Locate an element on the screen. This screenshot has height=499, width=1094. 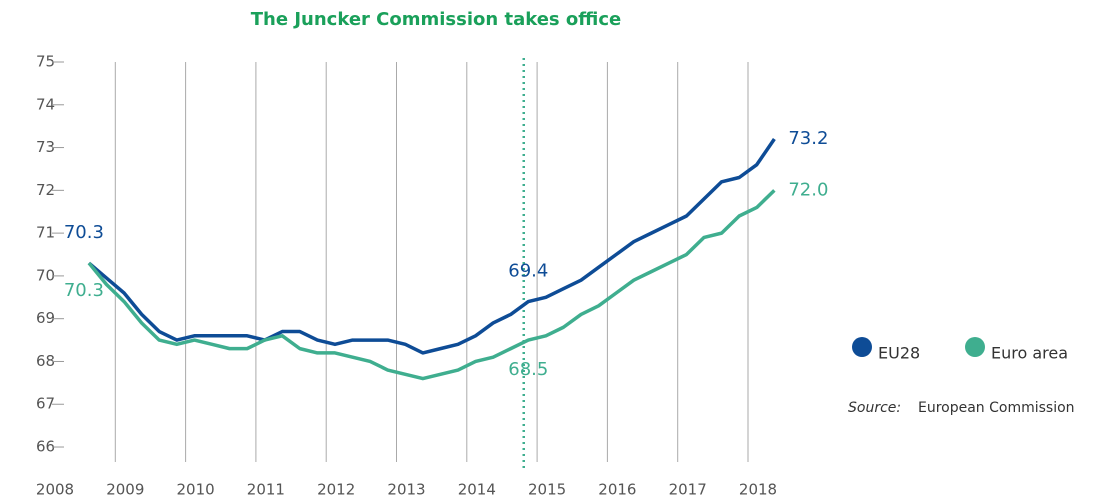
y-tick-label: 75 is located at coordinates (45, 62).